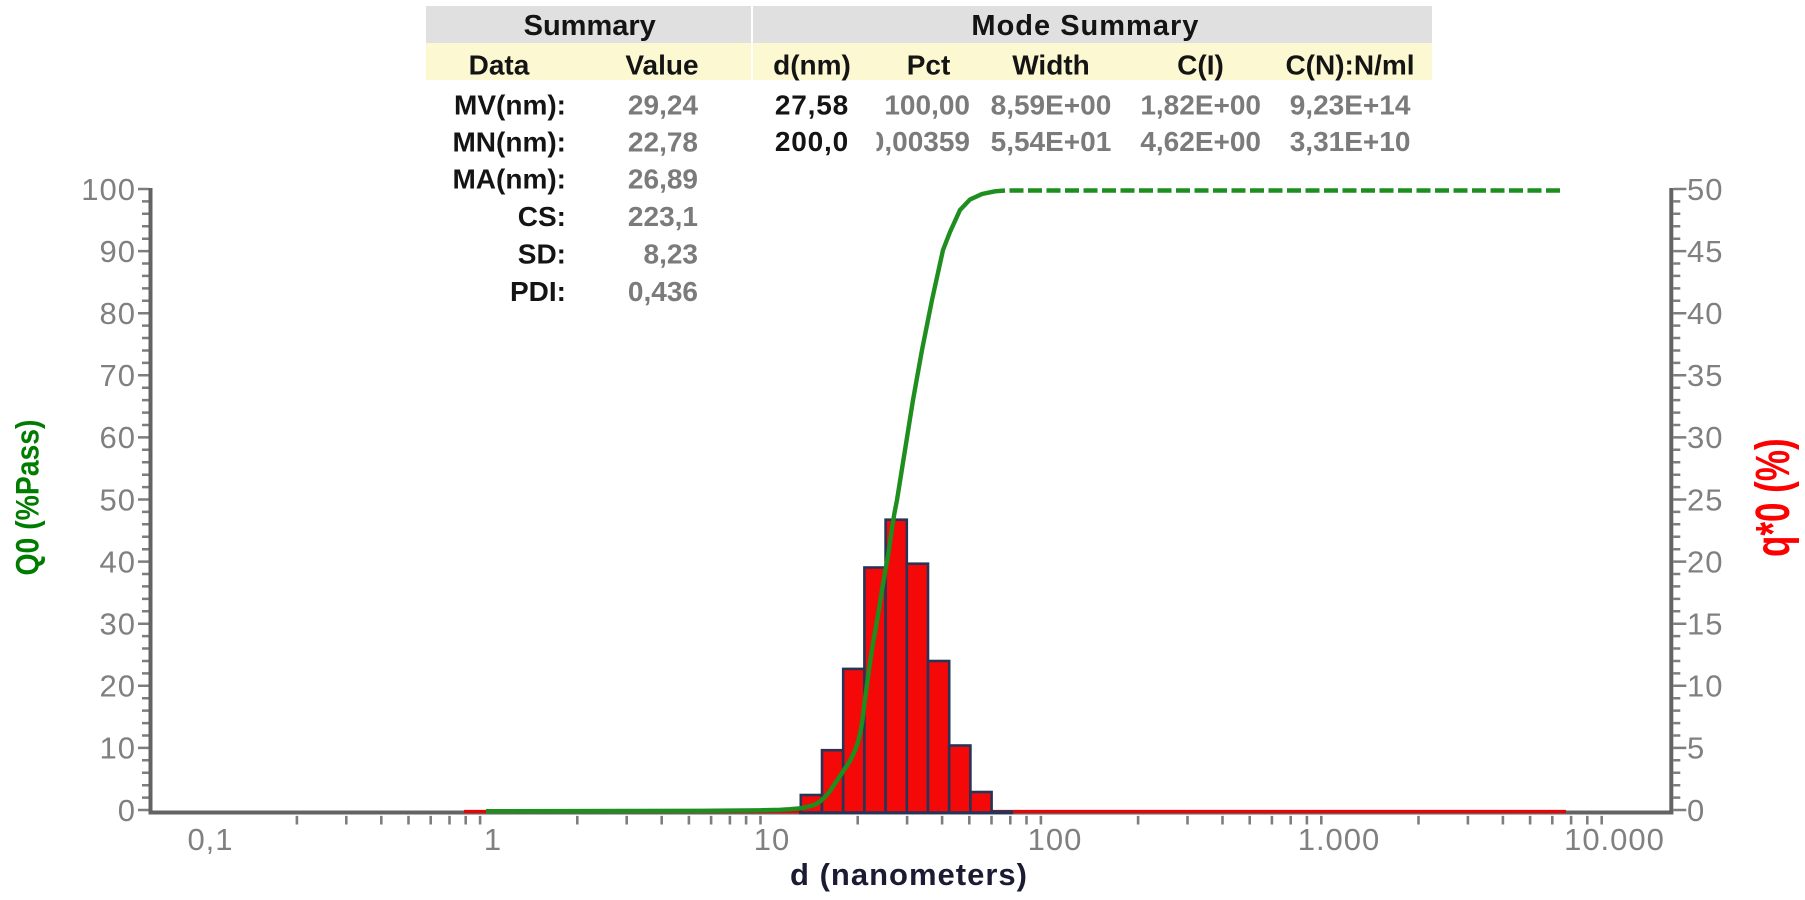  Describe the element at coordinates (812, 105) in the screenshot. I see `svg-text: 27,58` at that location.